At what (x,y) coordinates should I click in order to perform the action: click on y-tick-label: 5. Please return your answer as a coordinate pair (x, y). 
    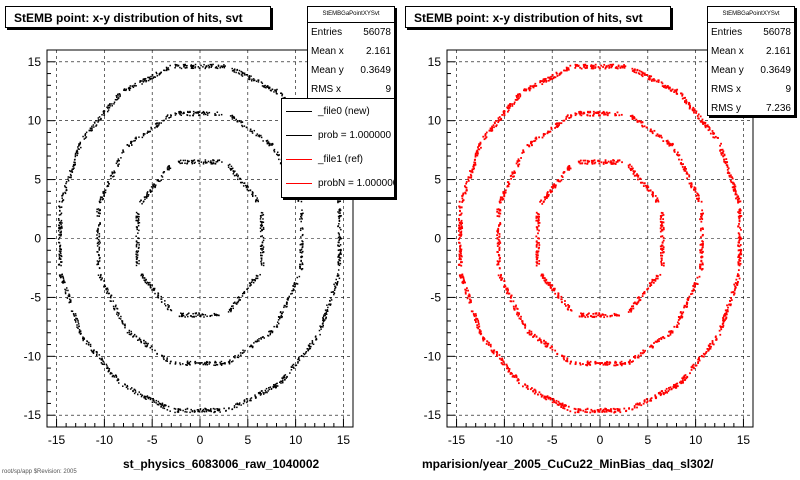
    Looking at the image, I should click on (437, 180).